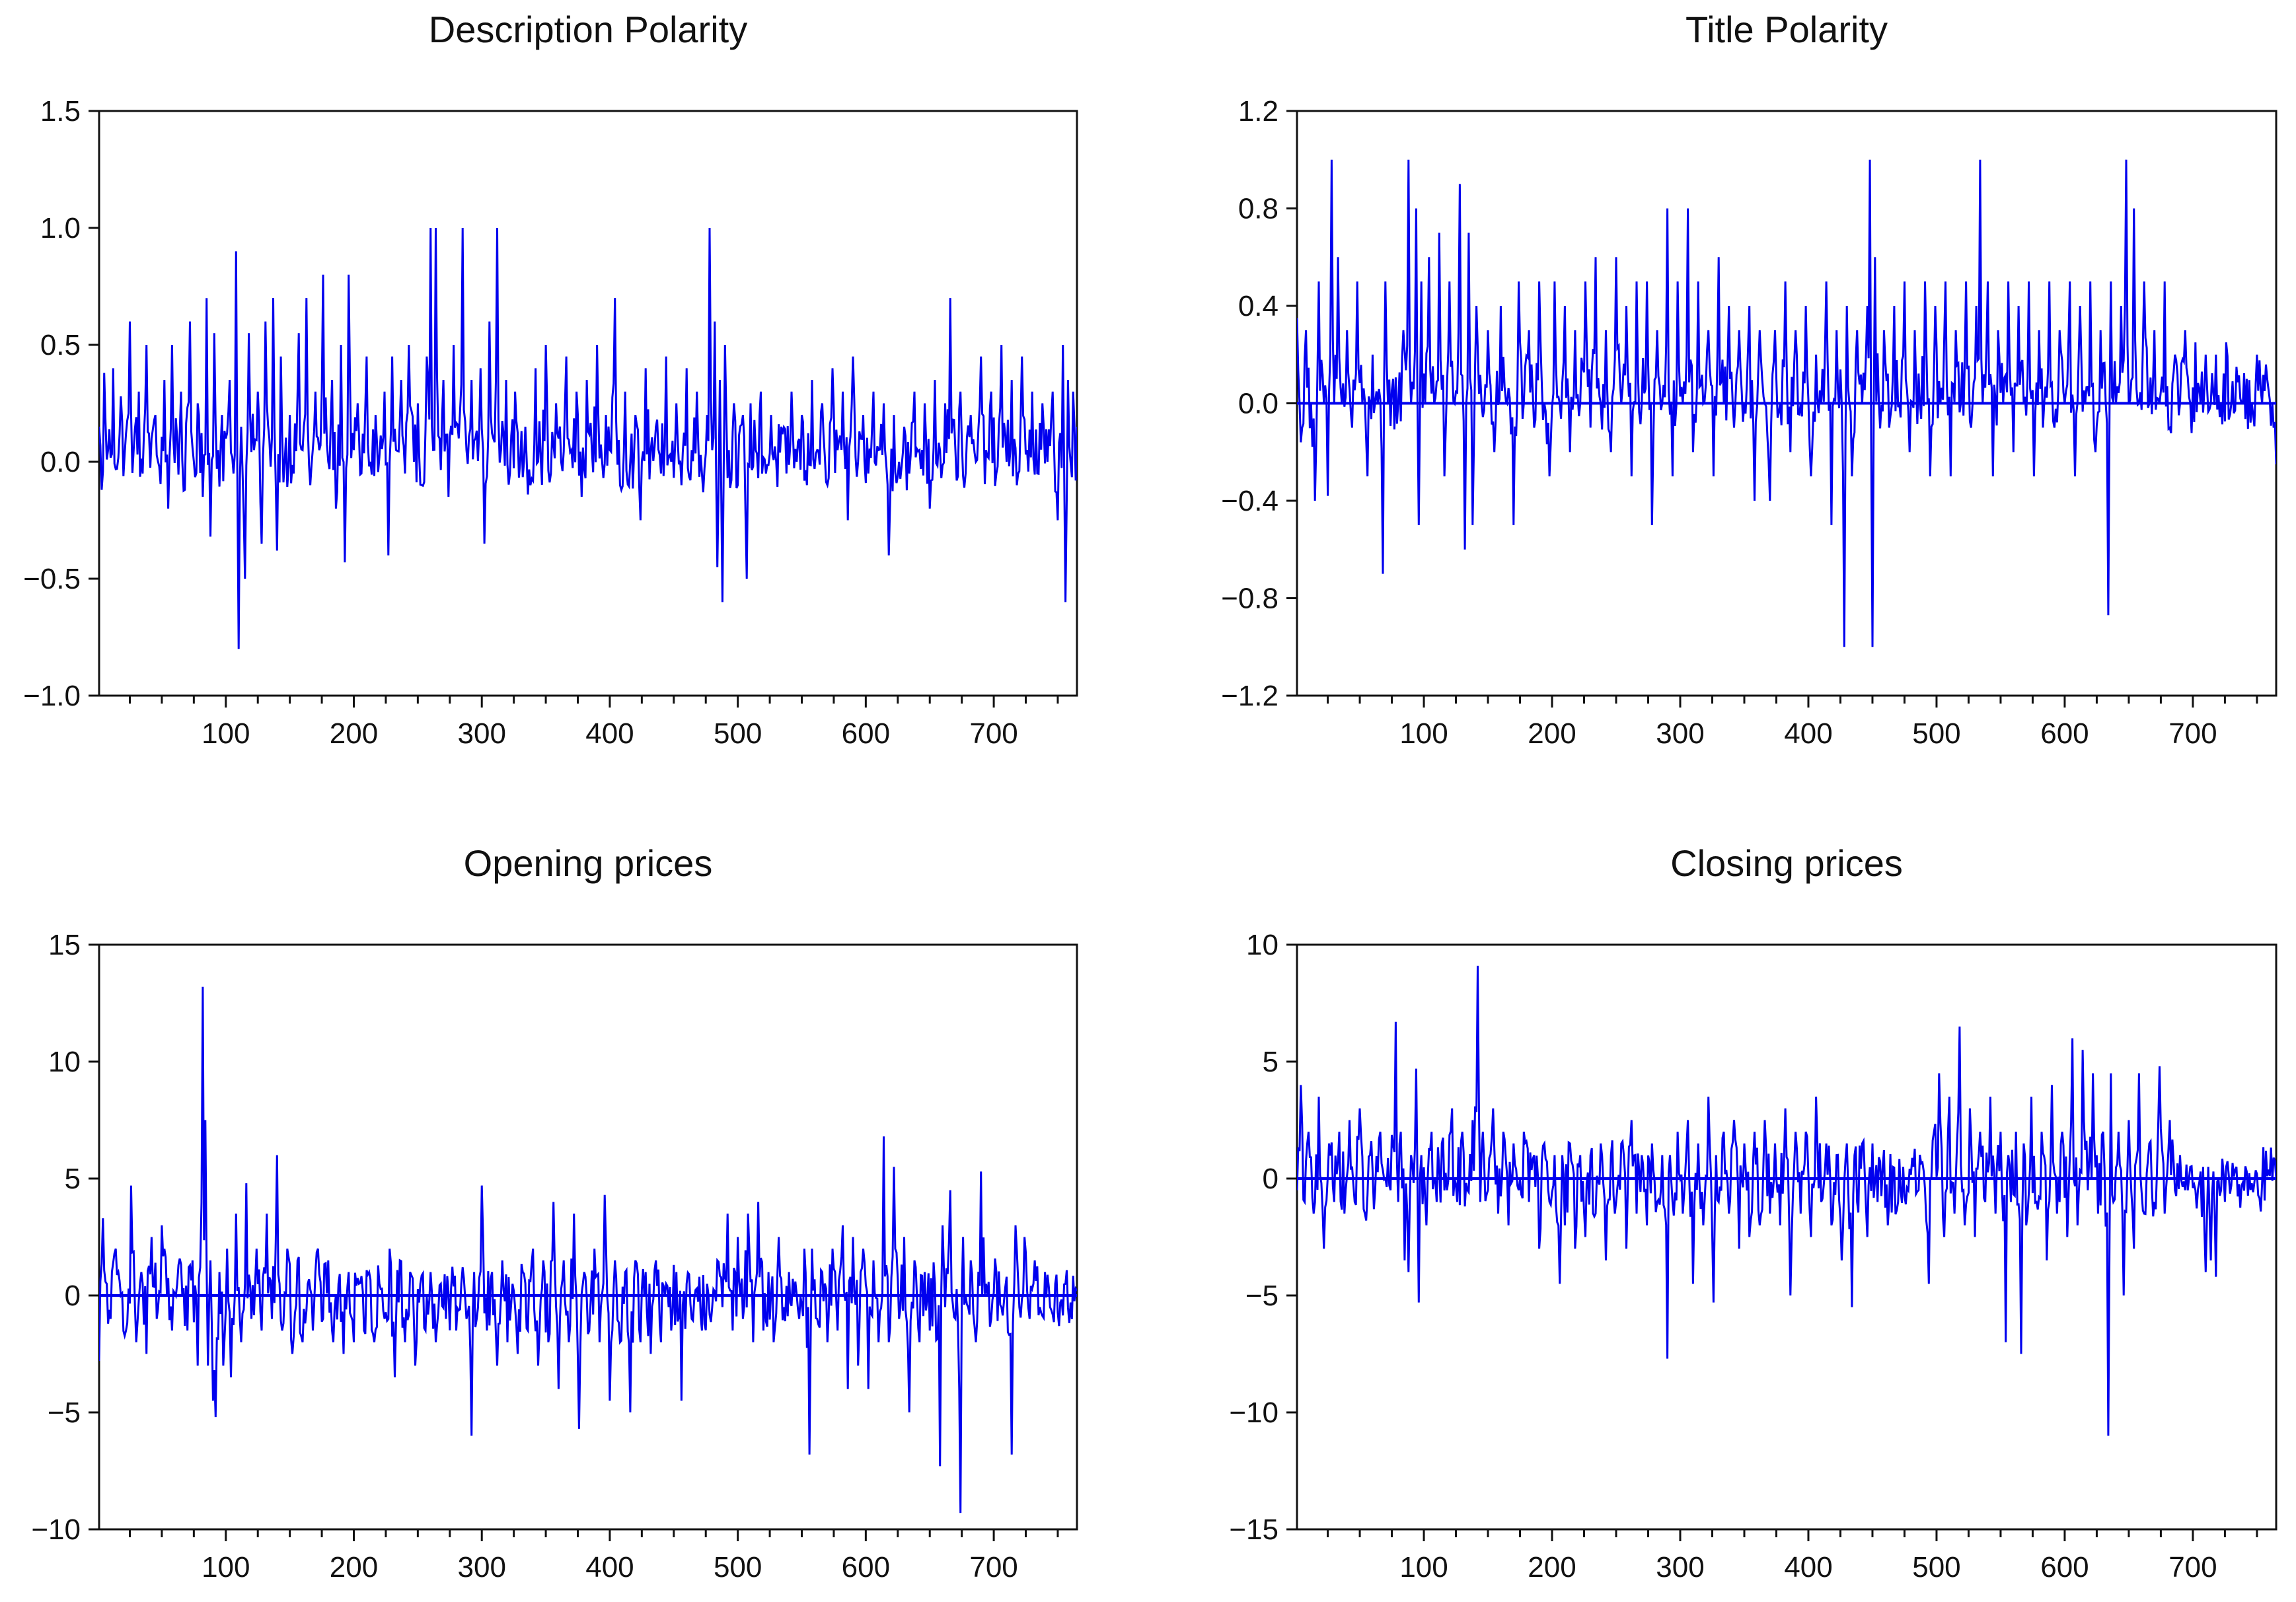 The height and width of the screenshot is (1602, 2296). I want to click on y-tick-label: −1.2, so click(1249, 696).